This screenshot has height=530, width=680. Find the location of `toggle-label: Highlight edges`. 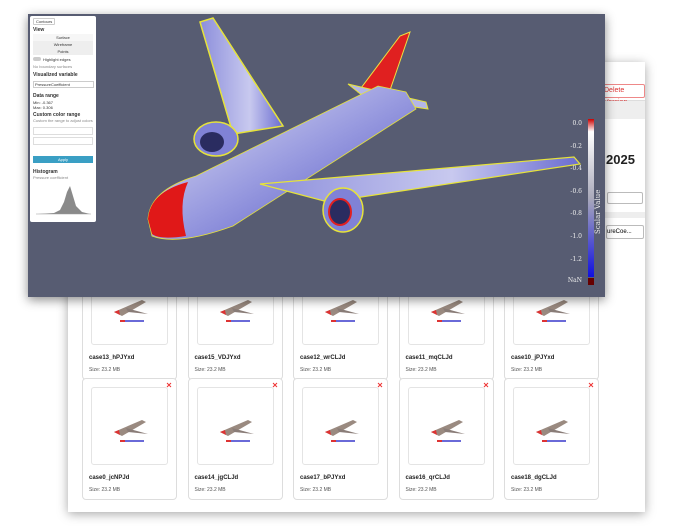

toggle-label: Highlight edges is located at coordinates (57, 59).